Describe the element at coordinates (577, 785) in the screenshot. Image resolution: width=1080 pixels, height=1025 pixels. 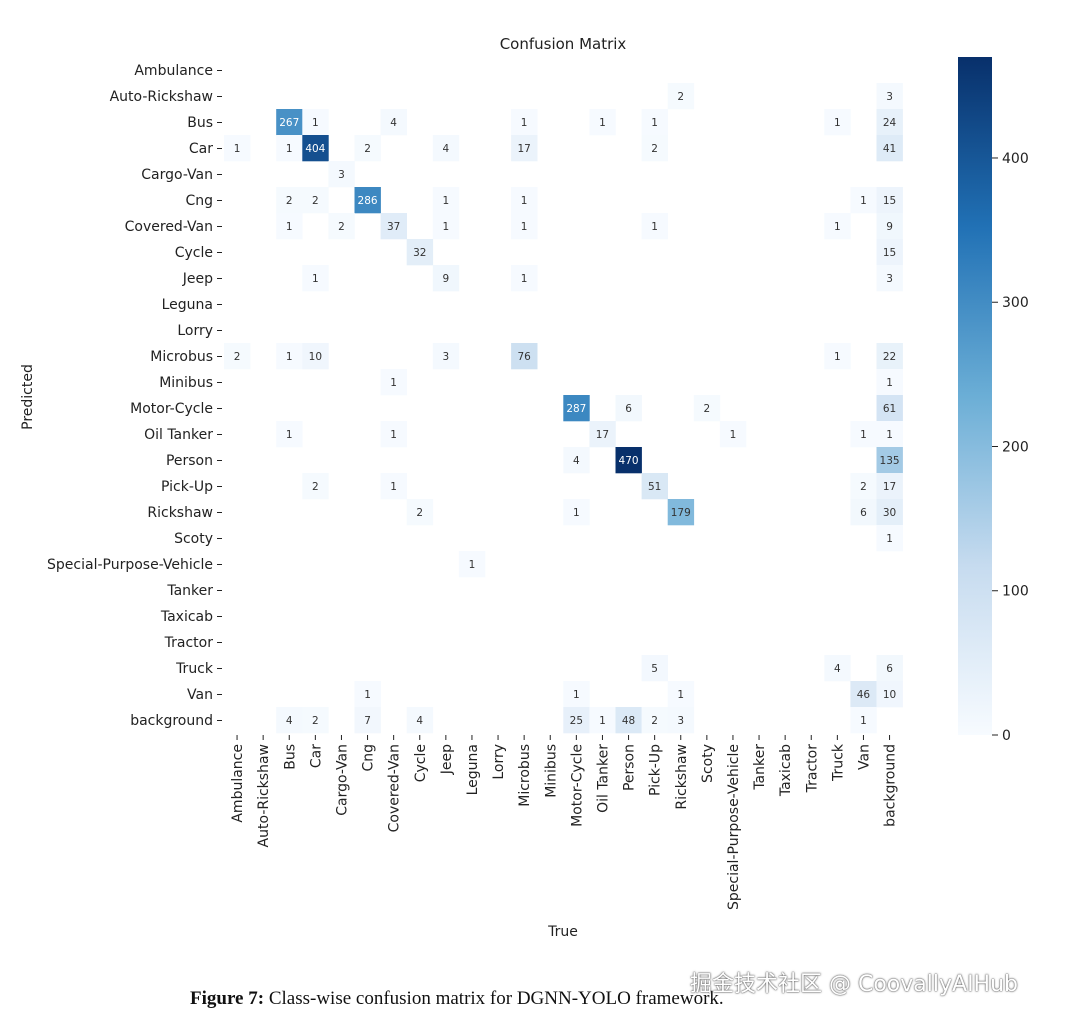
I see `x-tick-label: Motor-Cycle` at that location.